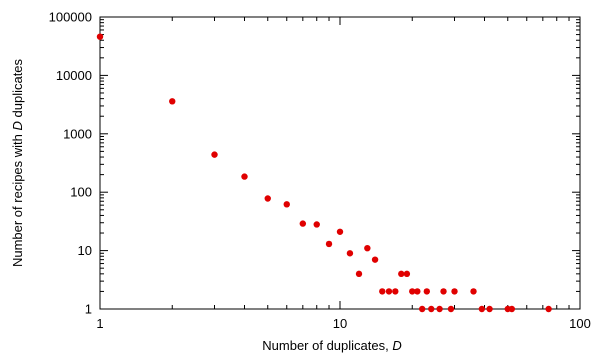 The image size is (598, 358). Describe the element at coordinates (580, 323) in the screenshot. I see `x-tick-label: 100` at that location.